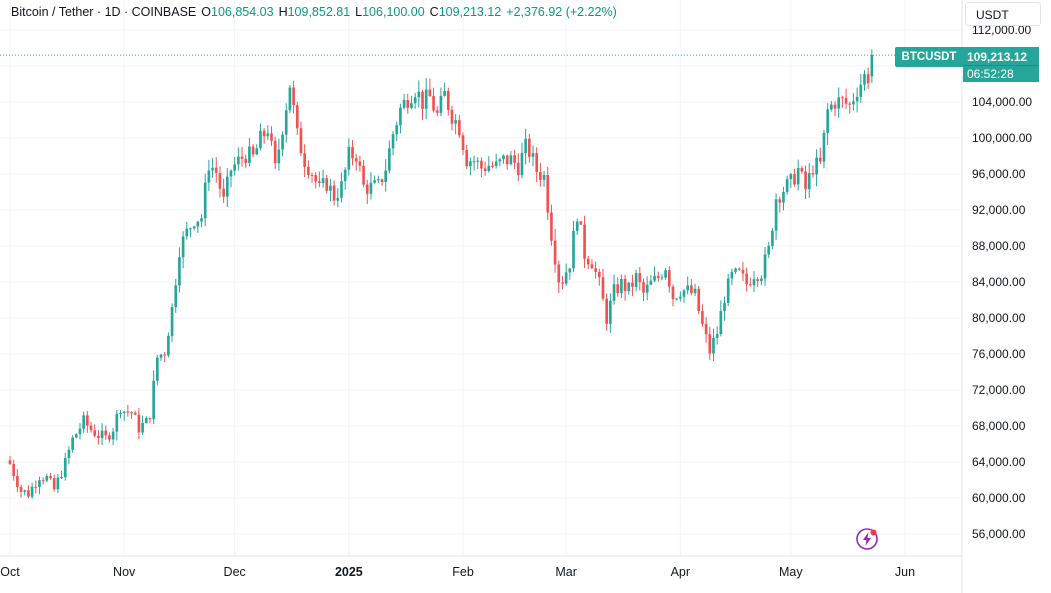 The height and width of the screenshot is (593, 1051). I want to click on currency-button: USDT, so click(1003, 14).